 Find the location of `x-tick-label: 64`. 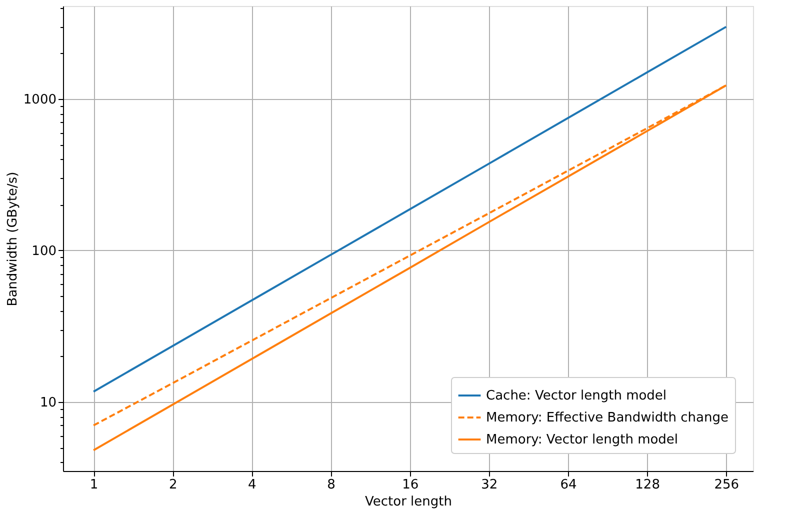

x-tick-label: 64 is located at coordinates (568, 485).